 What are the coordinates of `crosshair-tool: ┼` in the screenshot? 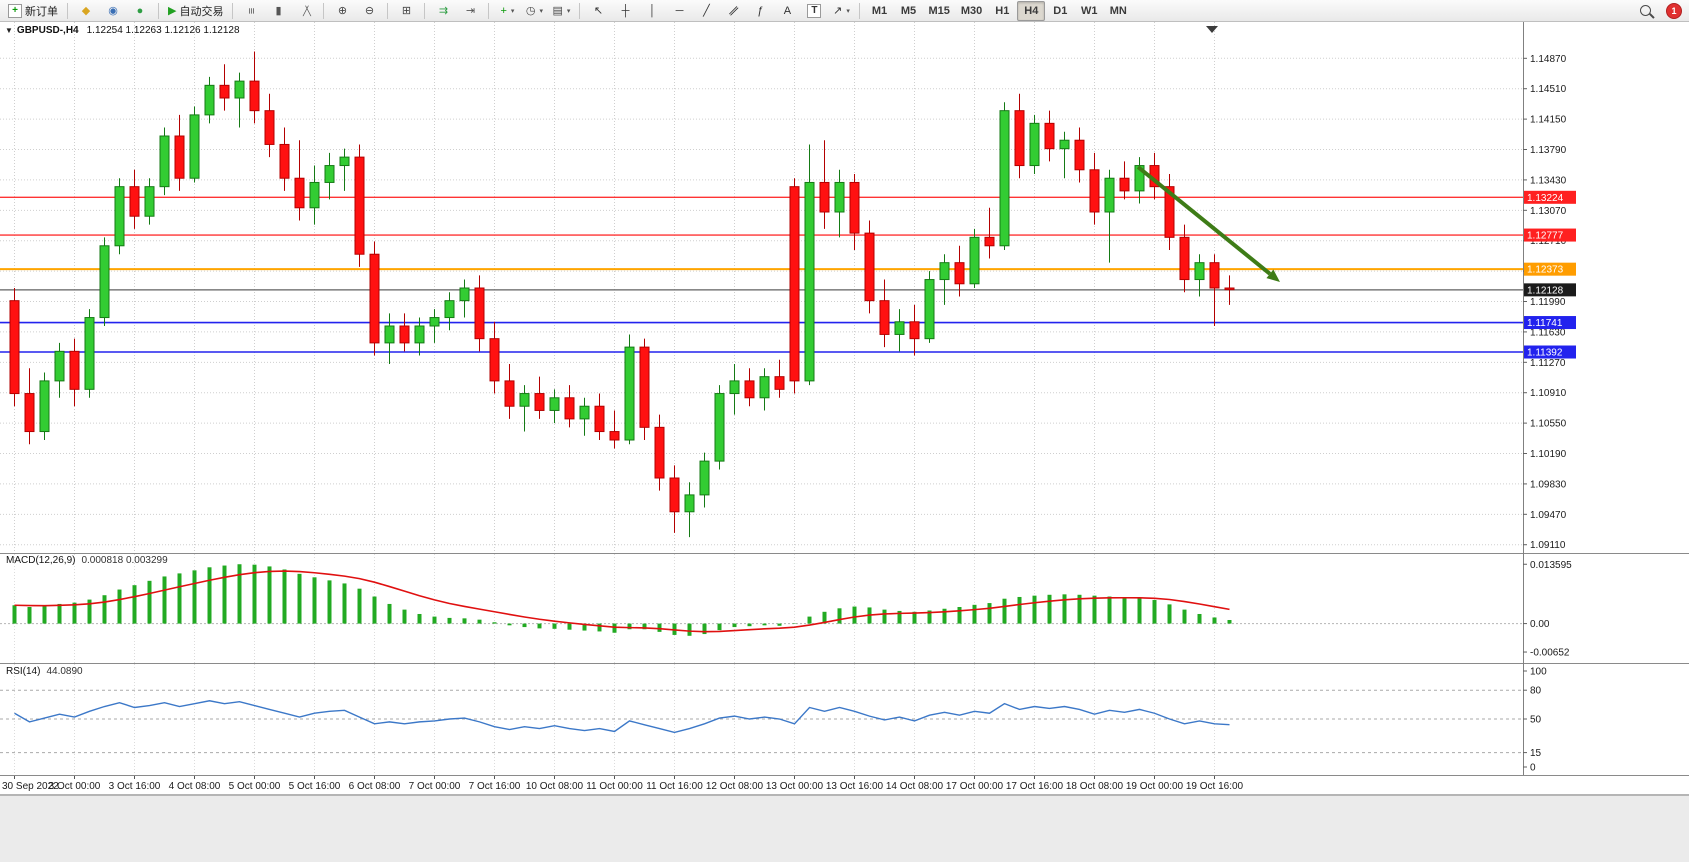 It's located at (625, 11).